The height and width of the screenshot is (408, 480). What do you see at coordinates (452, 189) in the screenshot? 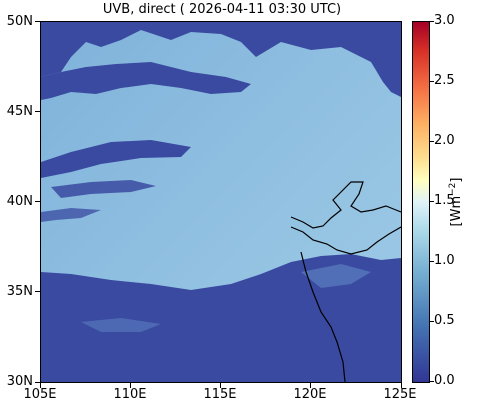
I see `colorbar-label-exponent: −2` at bounding box center [452, 189].